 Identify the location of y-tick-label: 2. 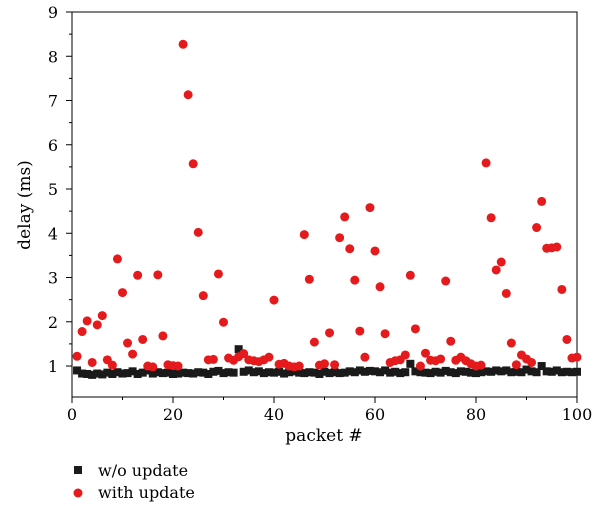
(53, 322).